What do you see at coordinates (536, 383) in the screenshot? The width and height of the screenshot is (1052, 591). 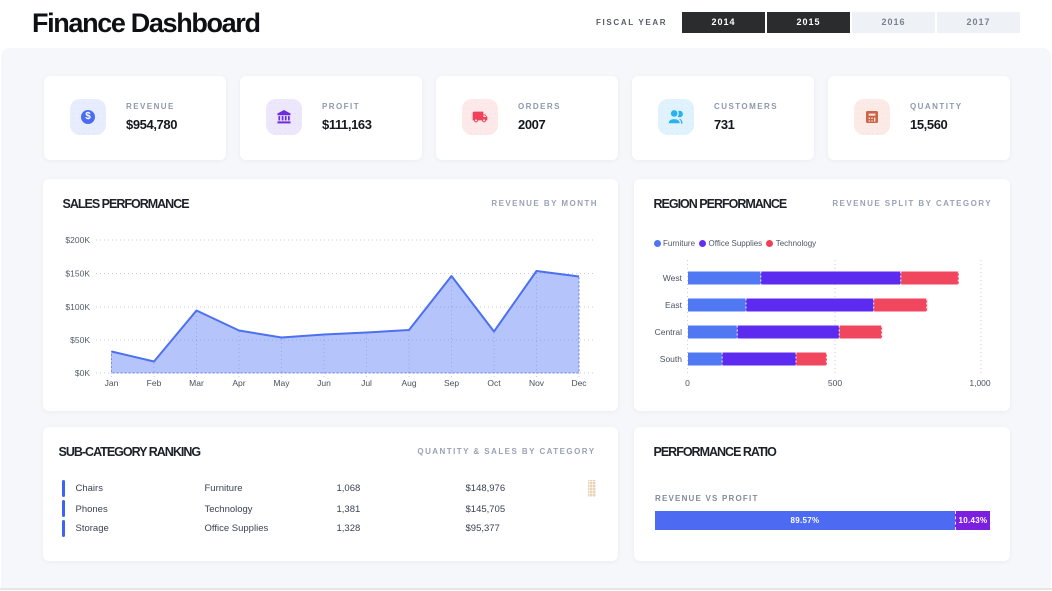 I see `svg-text: Nov` at bounding box center [536, 383].